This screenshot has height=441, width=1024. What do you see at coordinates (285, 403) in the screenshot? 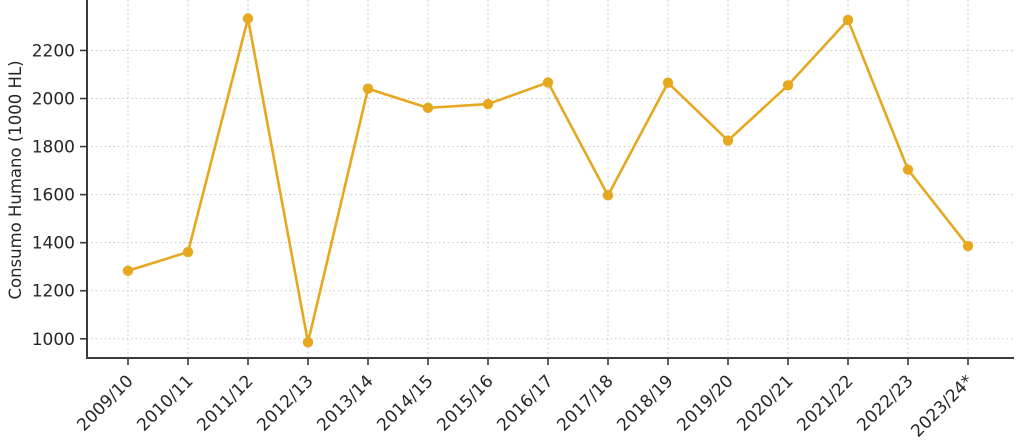
I see `x-tick-label: 2012/13` at bounding box center [285, 403].